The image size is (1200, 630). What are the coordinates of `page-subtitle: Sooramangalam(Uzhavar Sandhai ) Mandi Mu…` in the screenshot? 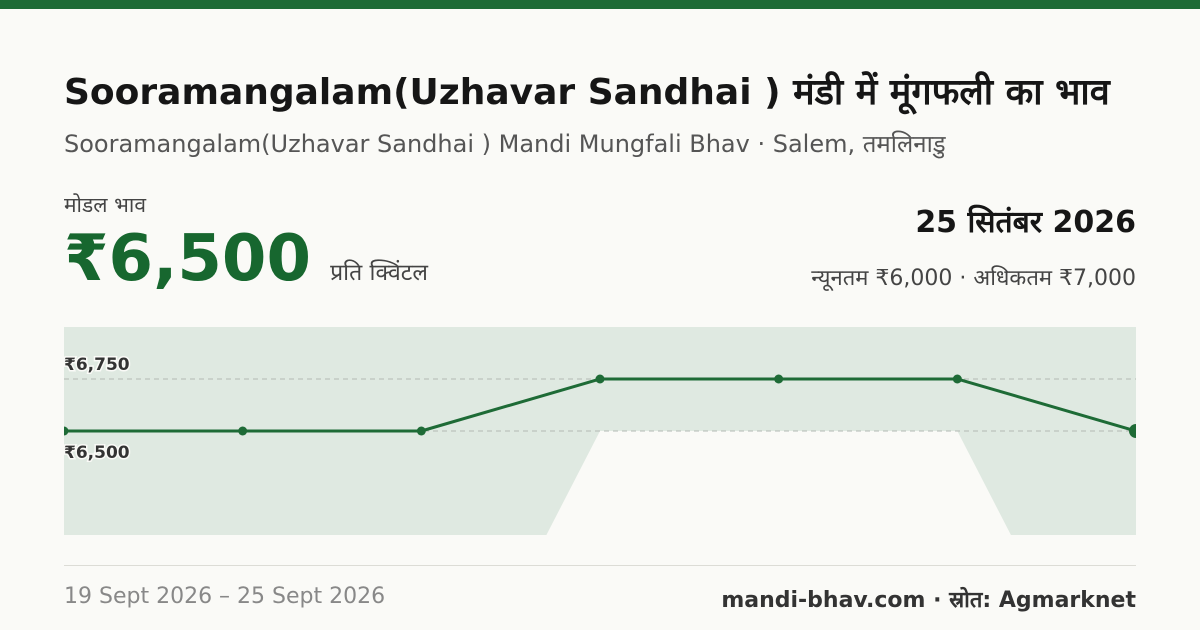 It's located at (505, 144).